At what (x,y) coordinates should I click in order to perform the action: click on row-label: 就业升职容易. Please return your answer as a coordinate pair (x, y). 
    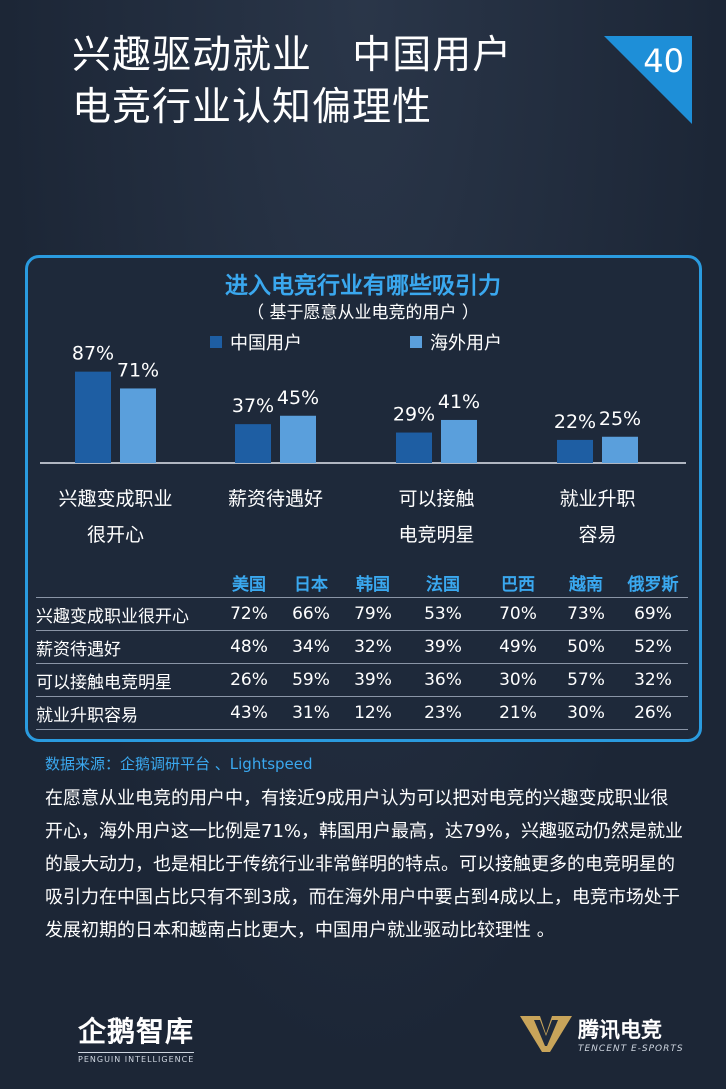
    Looking at the image, I should click on (127, 713).